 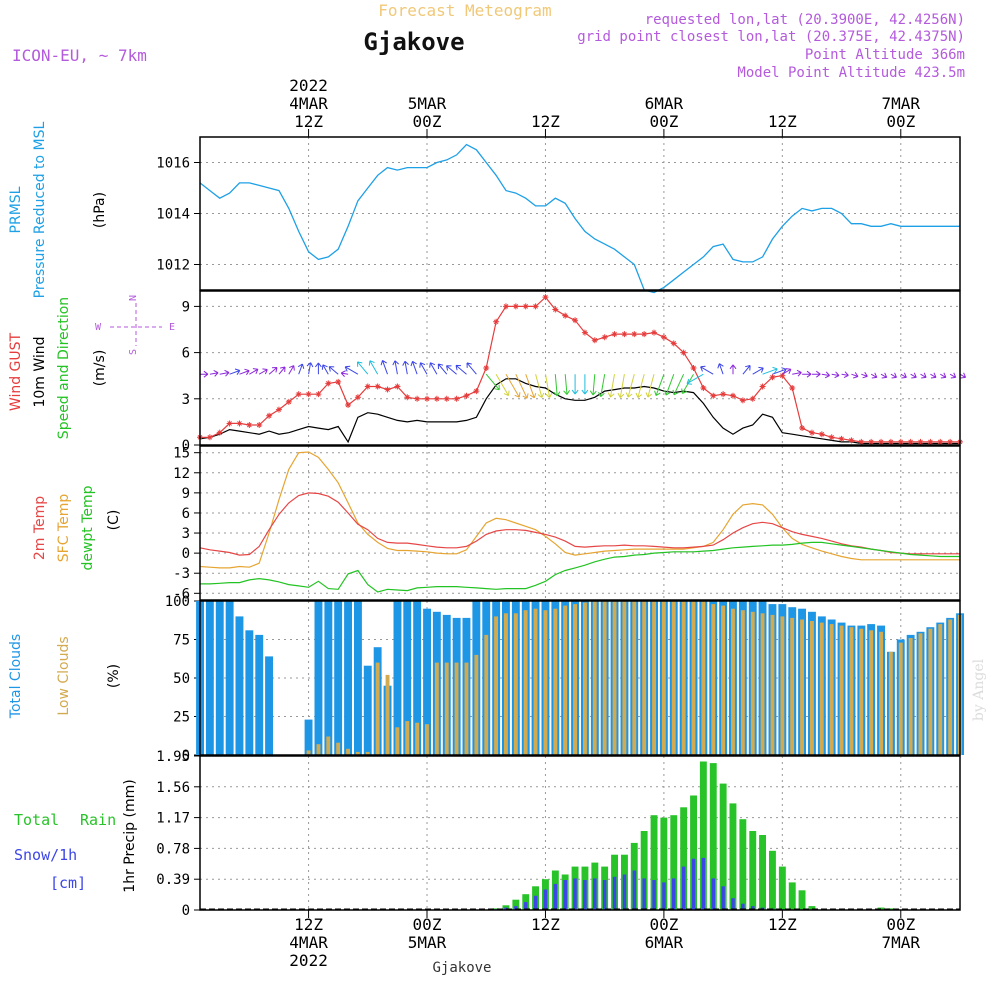 I want to click on precip-panel: 0 0.39 0.78 1.17 1.56 1.95, so click(x=558, y=834).